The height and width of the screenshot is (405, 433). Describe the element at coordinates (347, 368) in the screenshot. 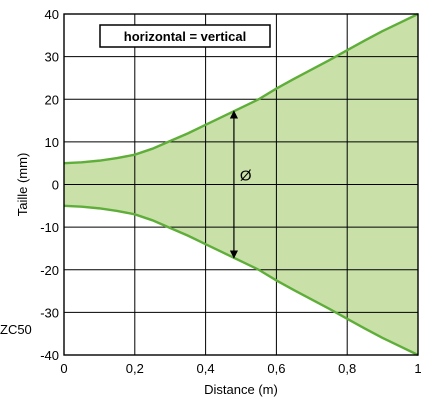

I see `x-tick-label: 0,8` at that location.